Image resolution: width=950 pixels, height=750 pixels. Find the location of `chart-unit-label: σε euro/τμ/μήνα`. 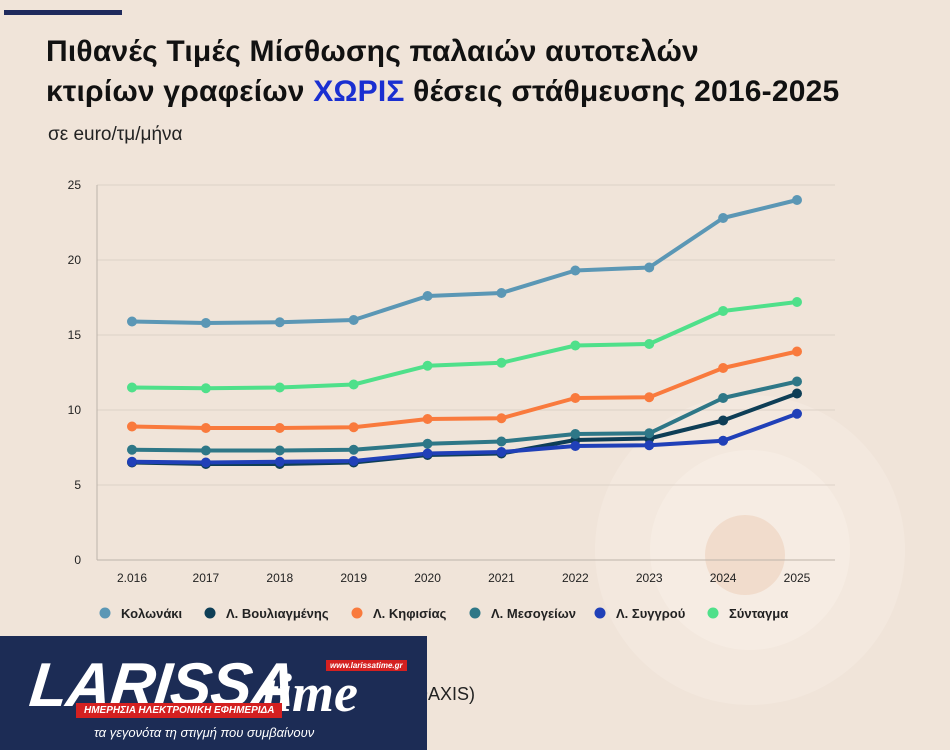

chart-unit-label: σε euro/τμ/μήνα is located at coordinates (115, 134).